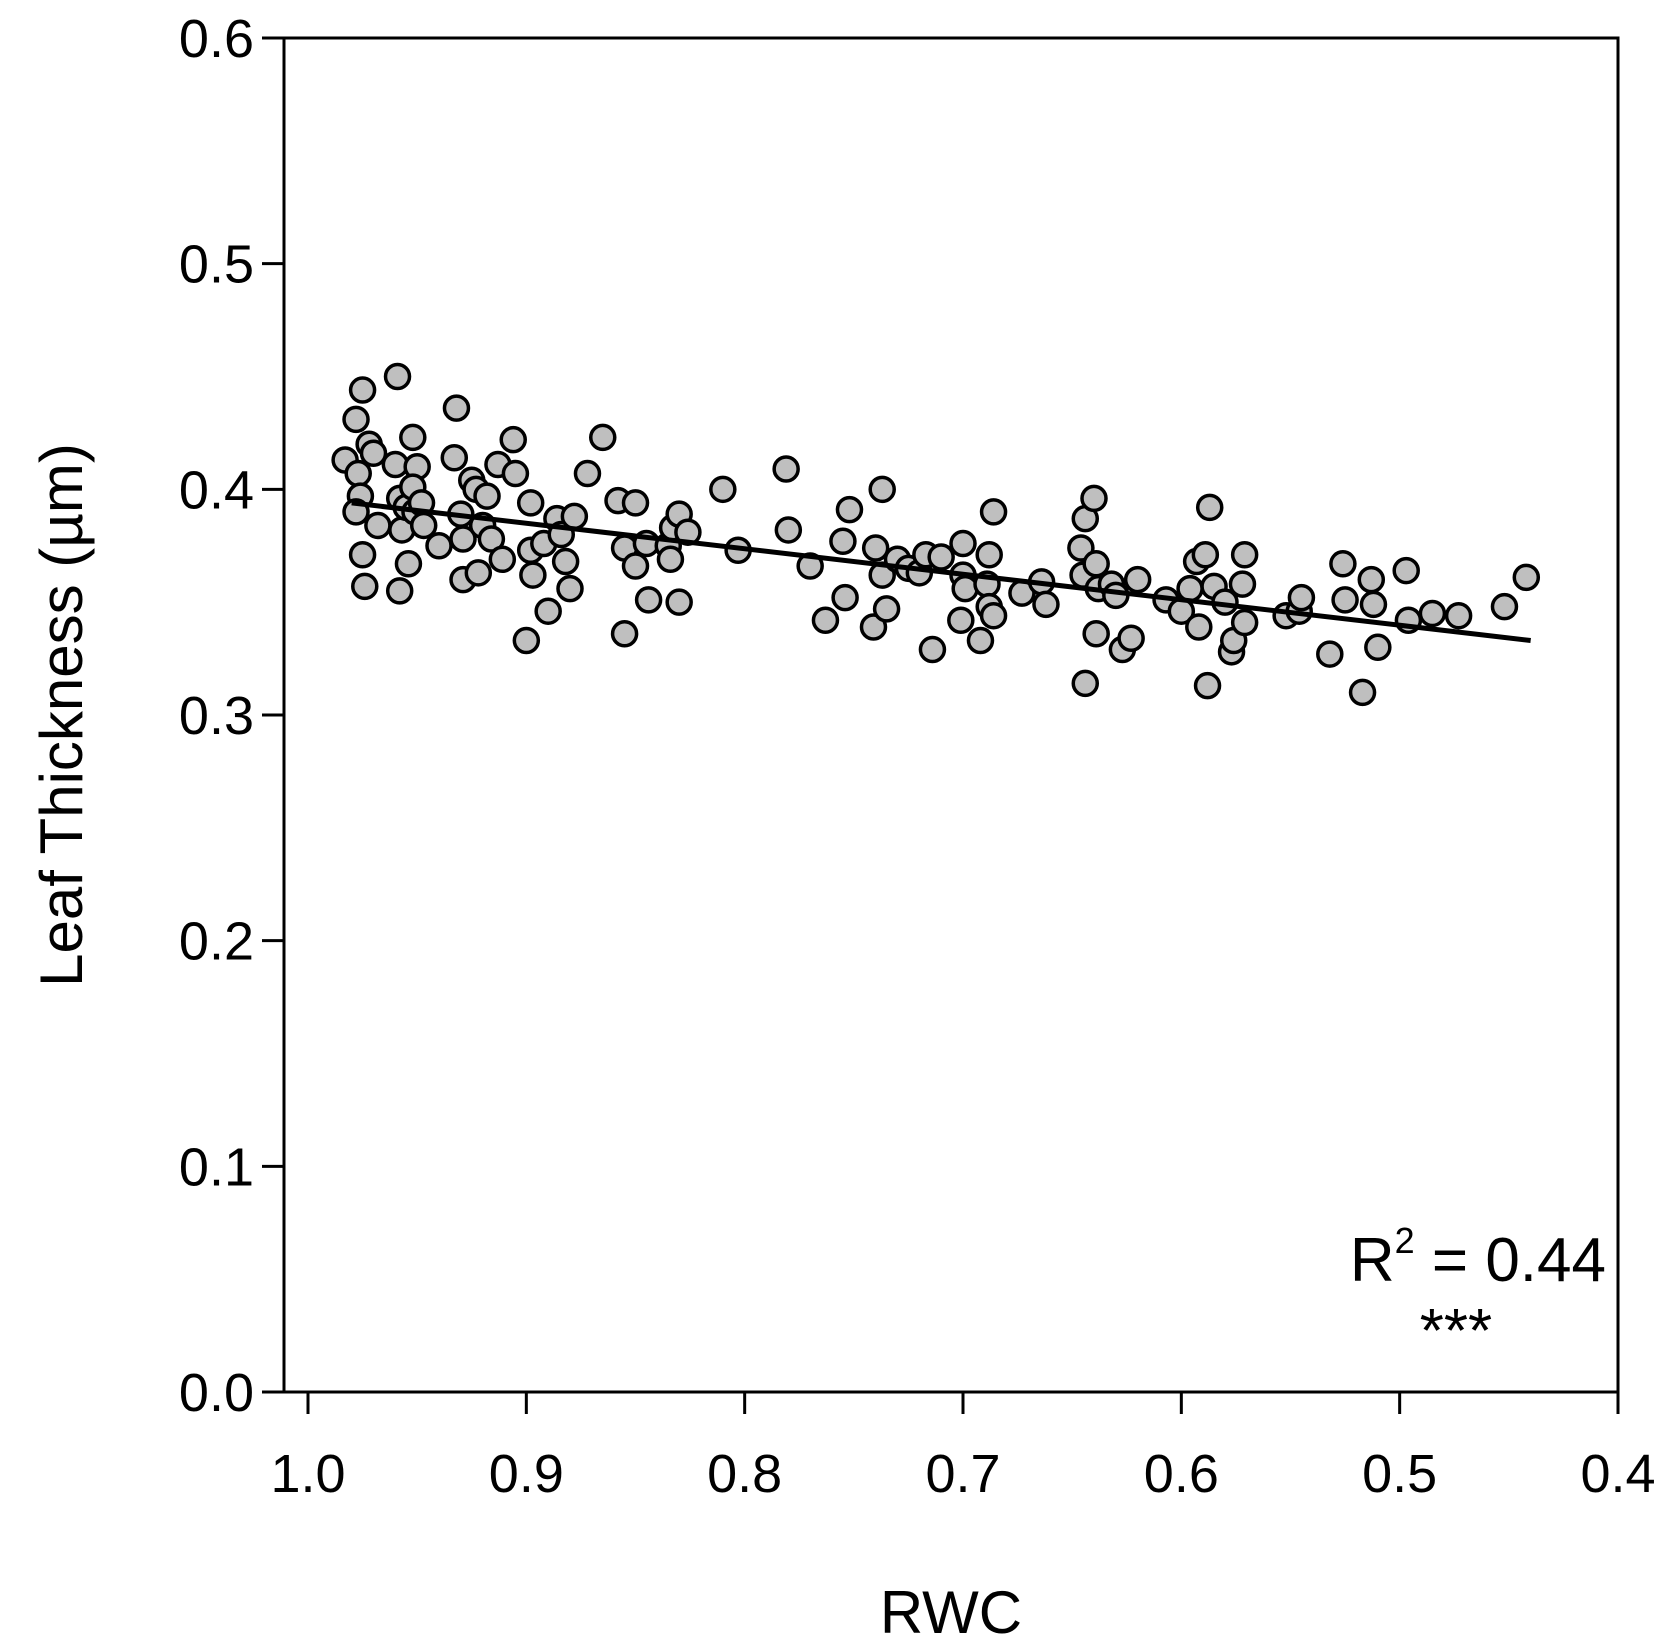 The width and height of the screenshot is (1674, 1643). Describe the element at coordinates (216, 942) in the screenshot. I see `y-tick-label: 0.2` at that location.